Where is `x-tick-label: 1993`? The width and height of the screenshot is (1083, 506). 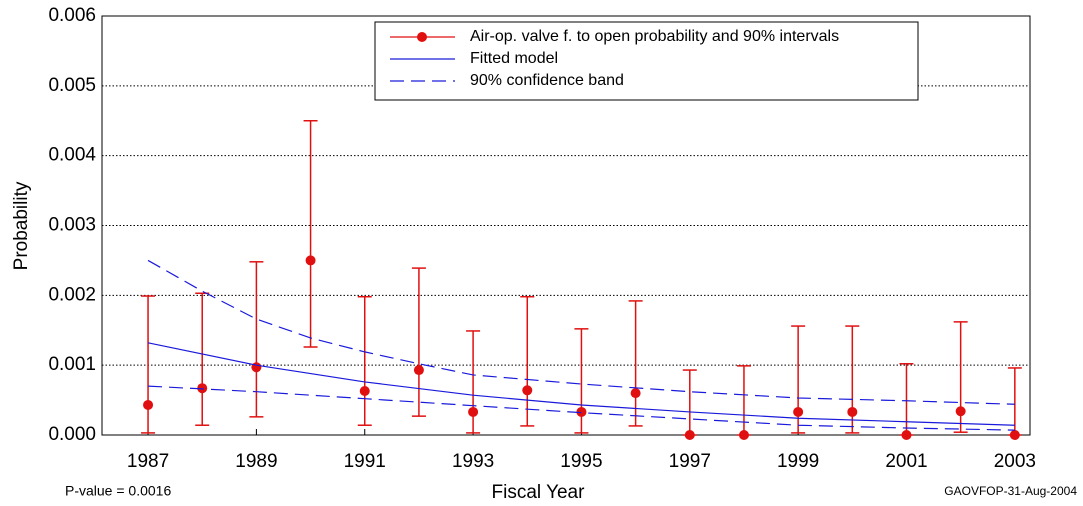
x-tick-label: 1993 is located at coordinates (473, 461).